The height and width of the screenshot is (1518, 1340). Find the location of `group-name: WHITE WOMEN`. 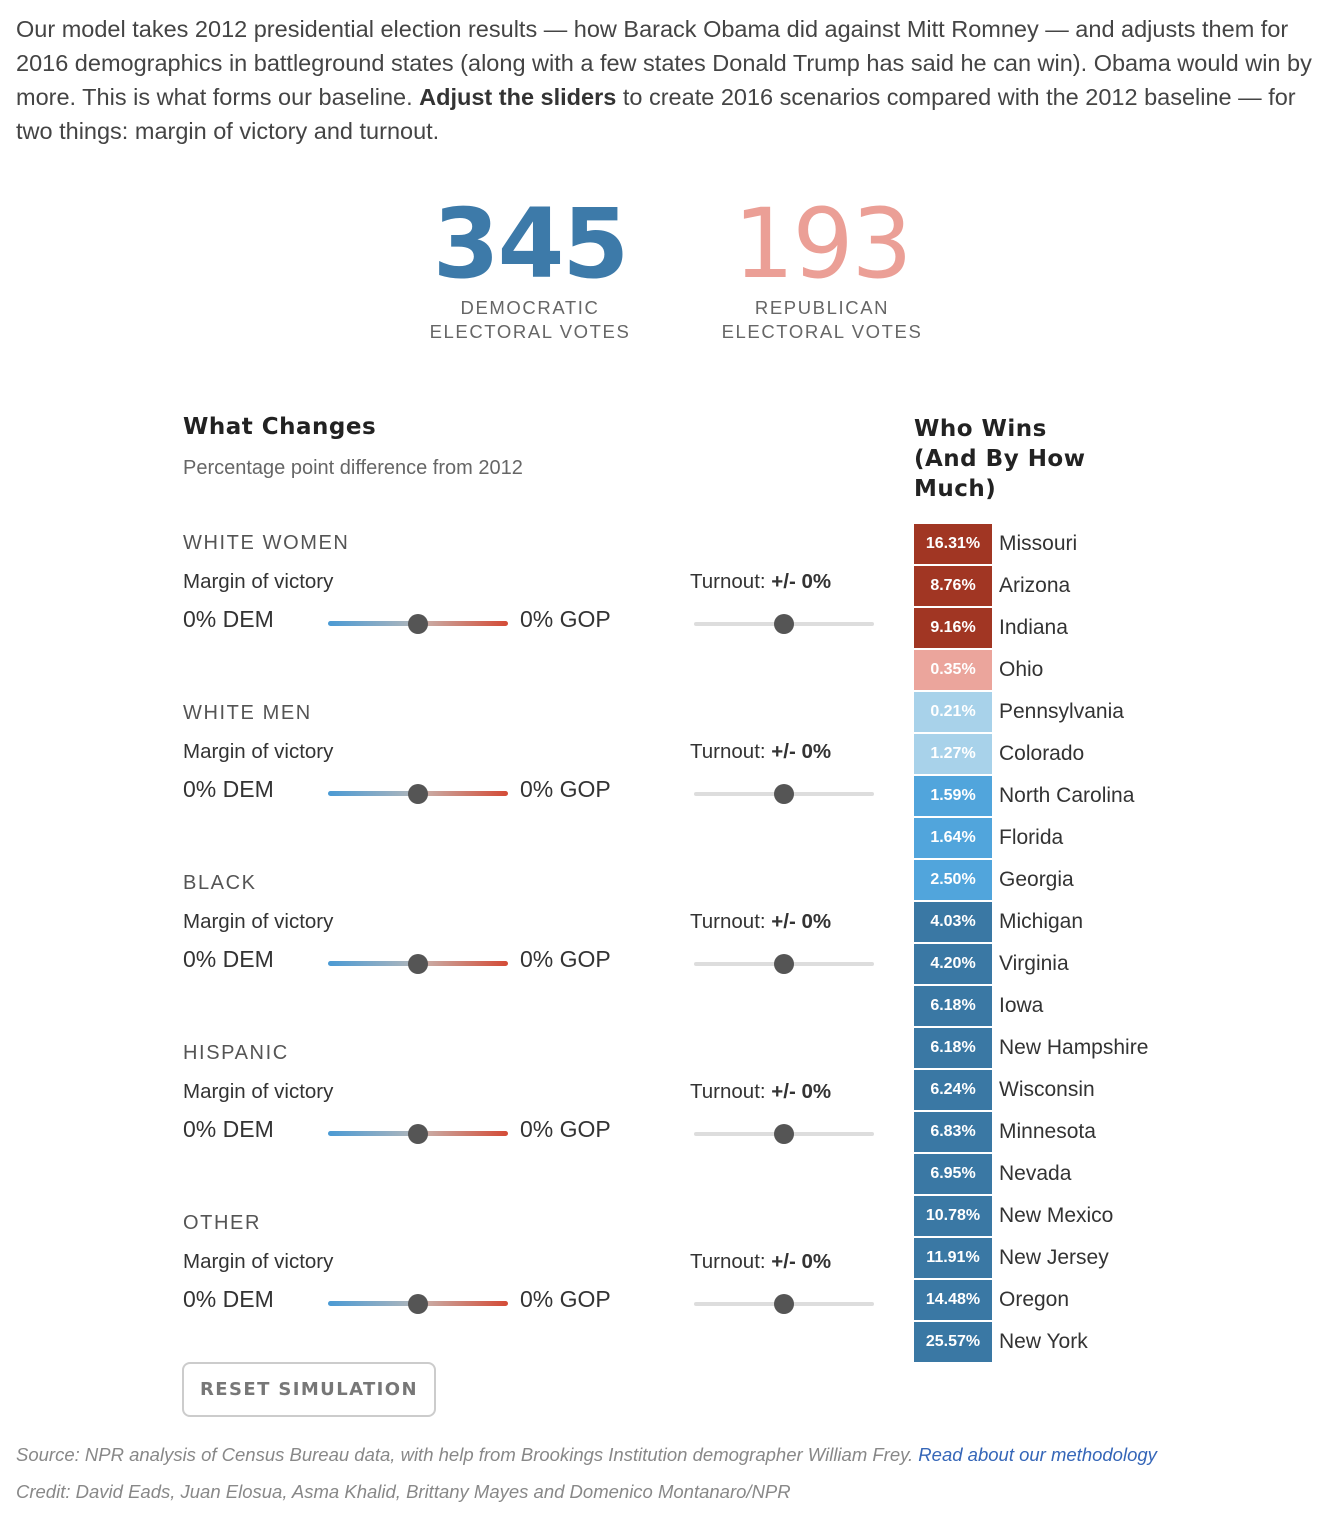

group-name: WHITE WOMEN is located at coordinates (266, 543).